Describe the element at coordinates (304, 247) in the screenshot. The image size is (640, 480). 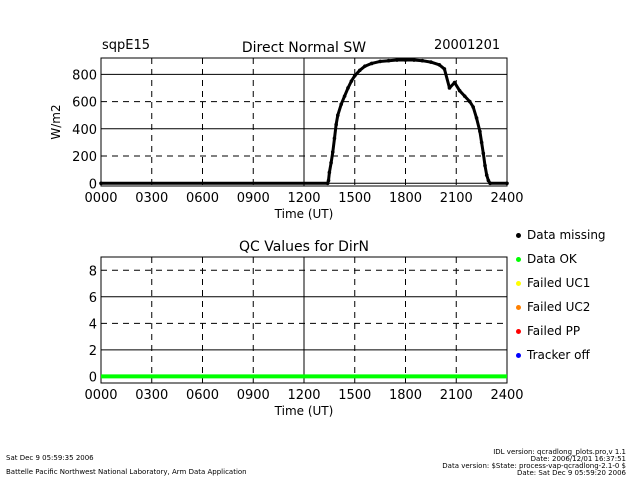
I see `chart-title: QC Values for DirN` at that location.